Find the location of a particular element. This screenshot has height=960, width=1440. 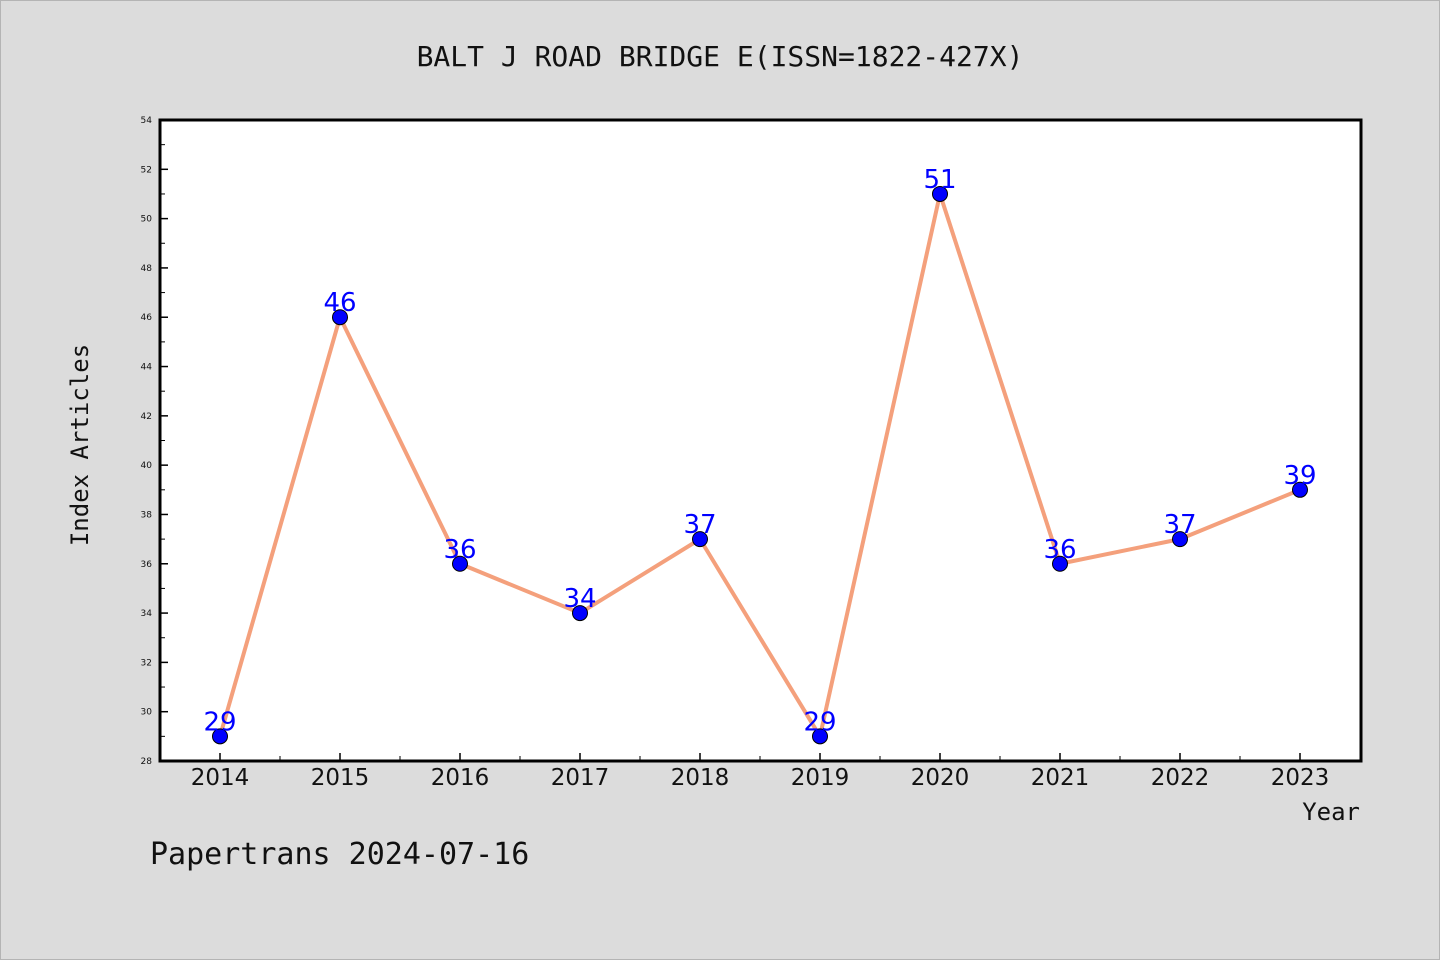

x-axis: 2014 2015 2016 2017 2018 2019 2020 2021 2022 2023 is located at coordinates (760, 772).